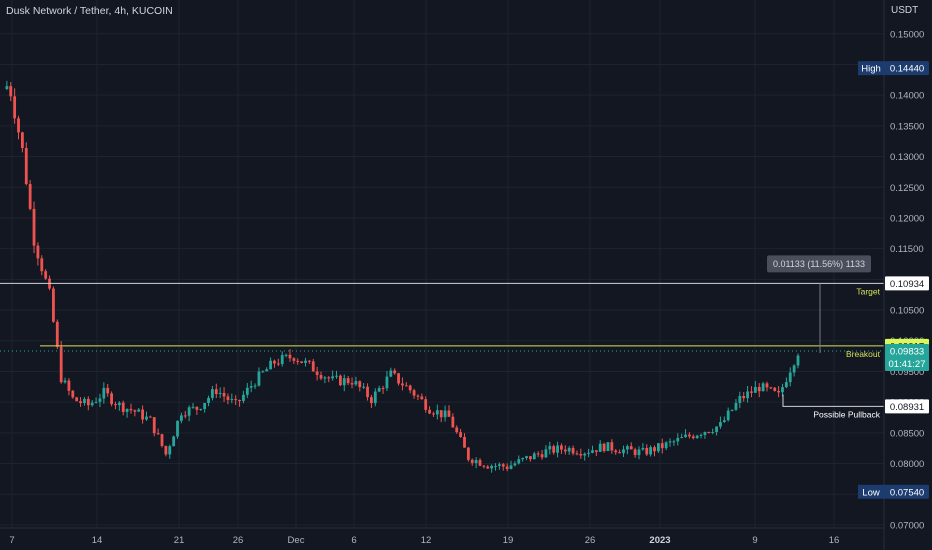 This screenshot has width=932, height=550. What do you see at coordinates (659, 540) in the screenshot?
I see `x-tick-label: 2023` at bounding box center [659, 540].